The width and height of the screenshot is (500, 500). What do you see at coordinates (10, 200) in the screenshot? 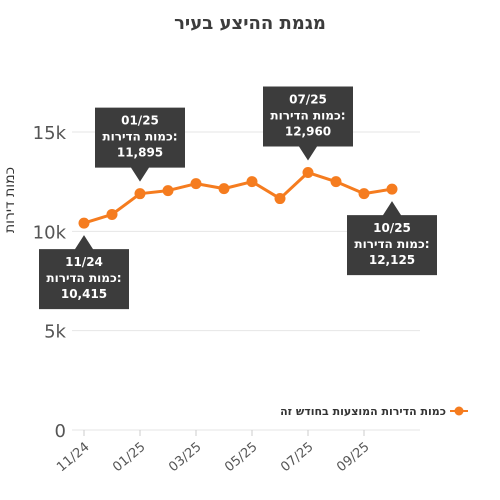
I see `y-axis-label: כמות דירות` at bounding box center [10, 200].